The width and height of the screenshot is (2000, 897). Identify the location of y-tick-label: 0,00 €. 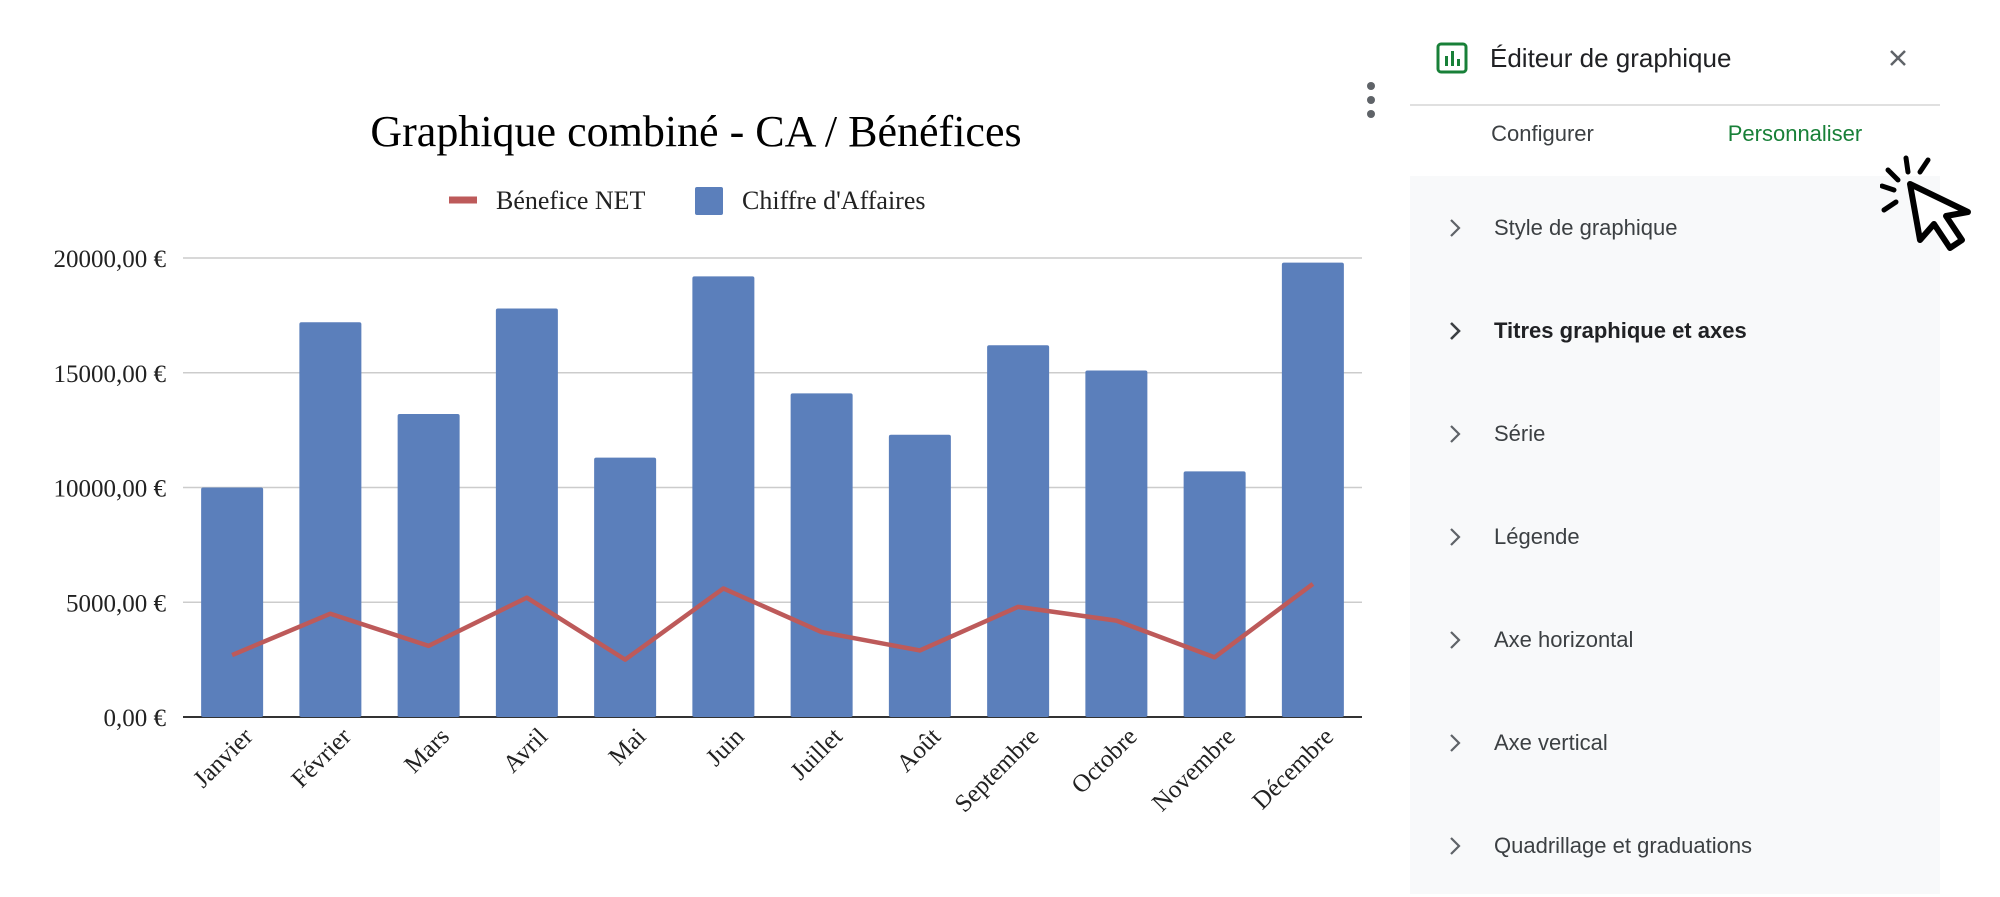
(135, 718).